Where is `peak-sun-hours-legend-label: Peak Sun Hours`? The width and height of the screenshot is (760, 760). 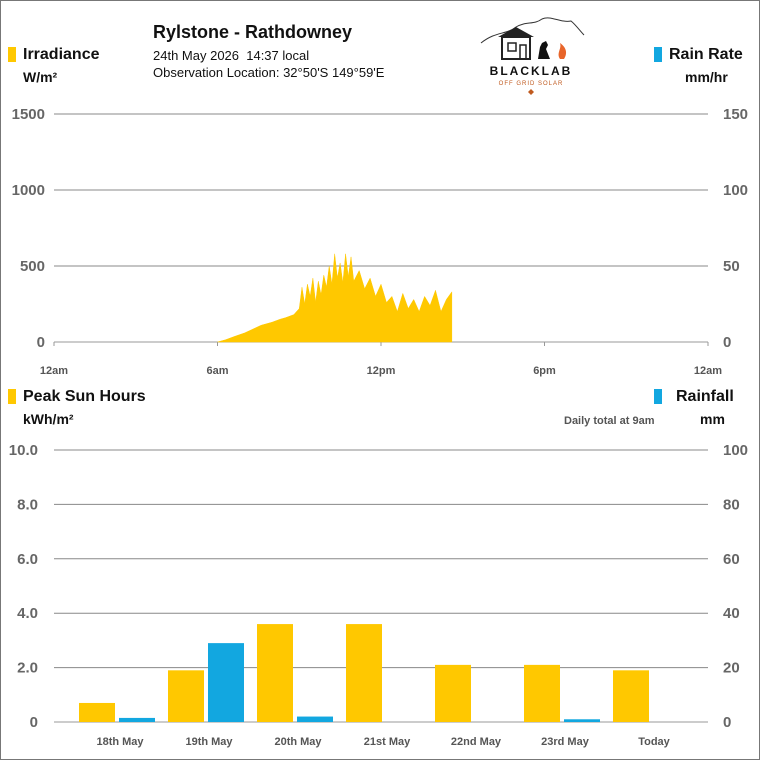 peak-sun-hours-legend-label: Peak Sun Hours is located at coordinates (84, 396).